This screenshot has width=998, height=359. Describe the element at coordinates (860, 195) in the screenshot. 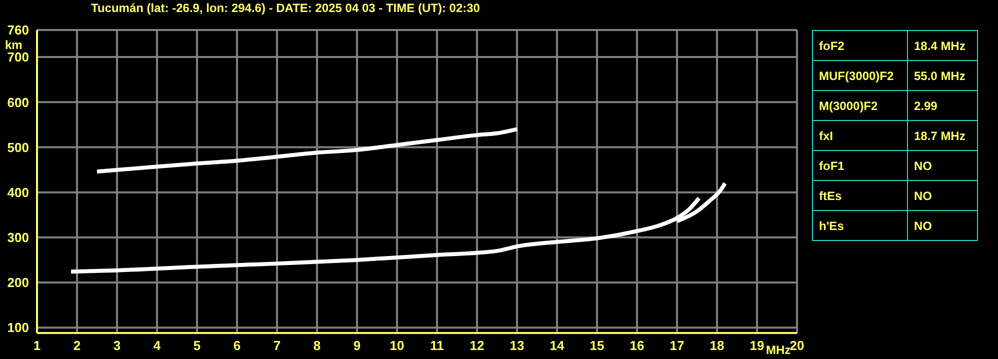

I see `category-label: ftEs` at that location.